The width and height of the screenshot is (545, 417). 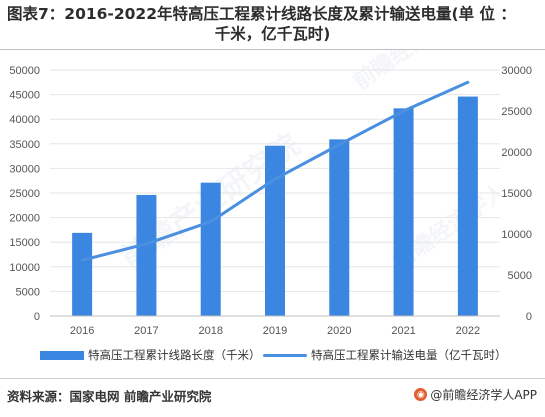 What do you see at coordinates (82, 331) in the screenshot?
I see `x-tick-label: 2016` at bounding box center [82, 331].